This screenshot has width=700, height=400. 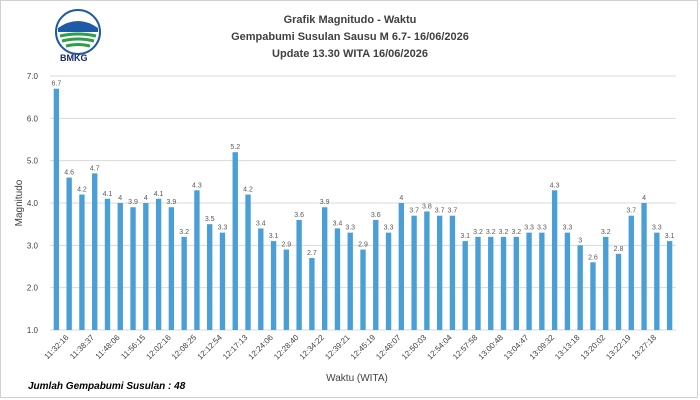 I want to click on data-label: 3.6, so click(x=376, y=215).